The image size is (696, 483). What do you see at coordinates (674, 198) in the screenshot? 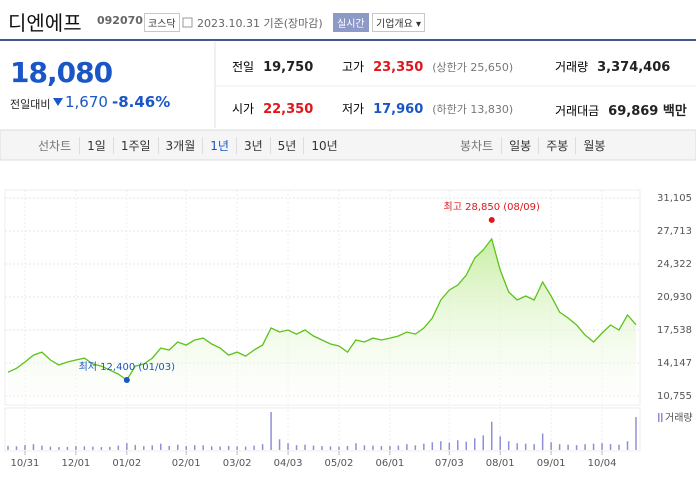
I see `y-tick-label: 31,105` at bounding box center [674, 198].